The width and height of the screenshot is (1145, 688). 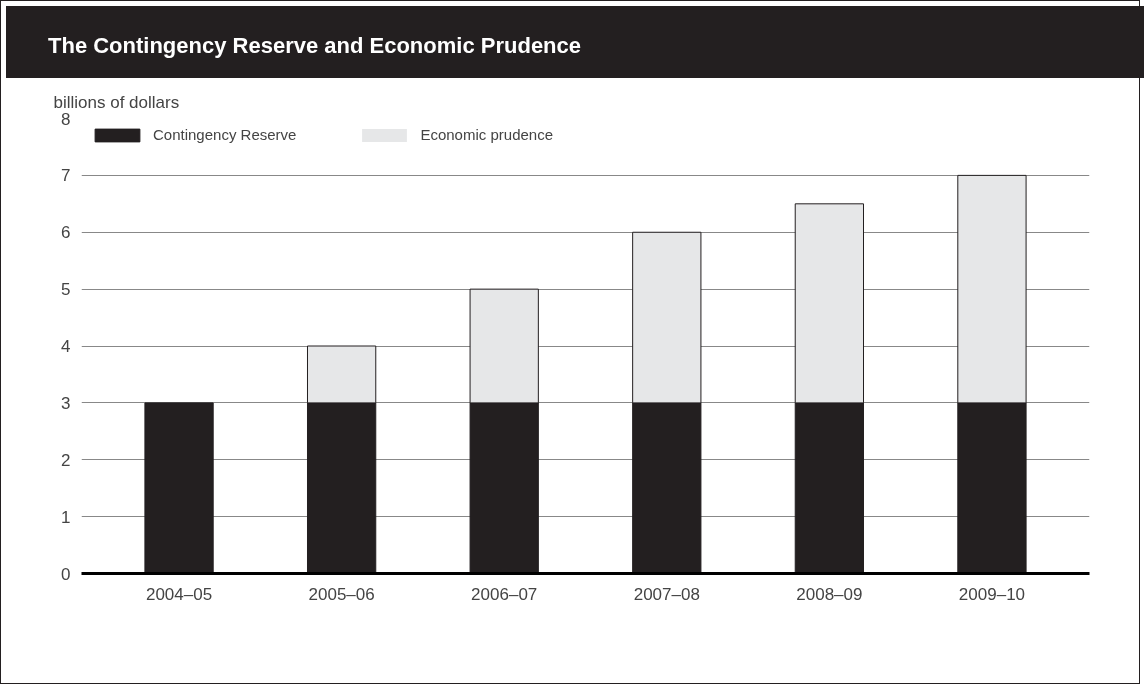 I want to click on y-tick-label: 6, so click(x=66, y=233).